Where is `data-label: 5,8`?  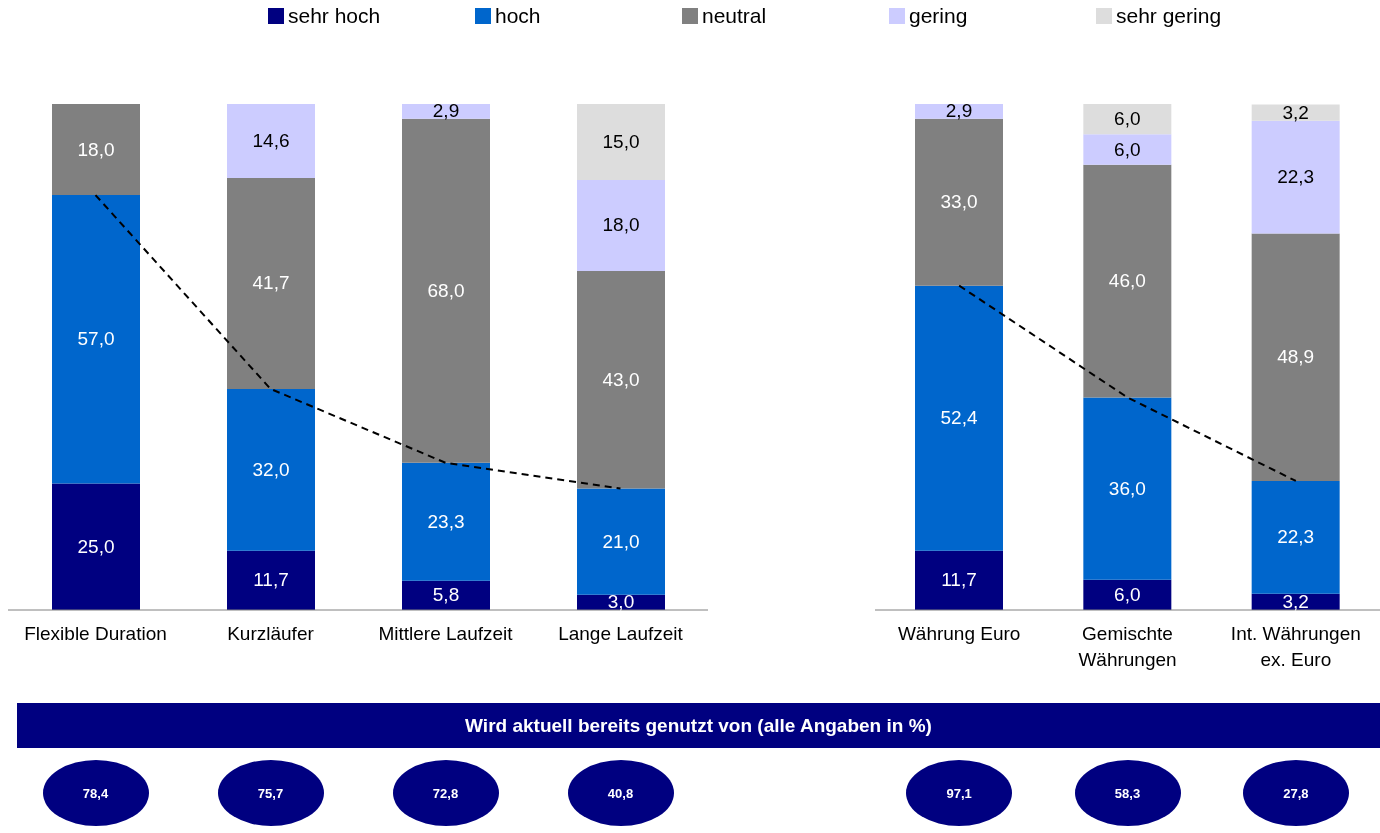 data-label: 5,8 is located at coordinates (446, 595).